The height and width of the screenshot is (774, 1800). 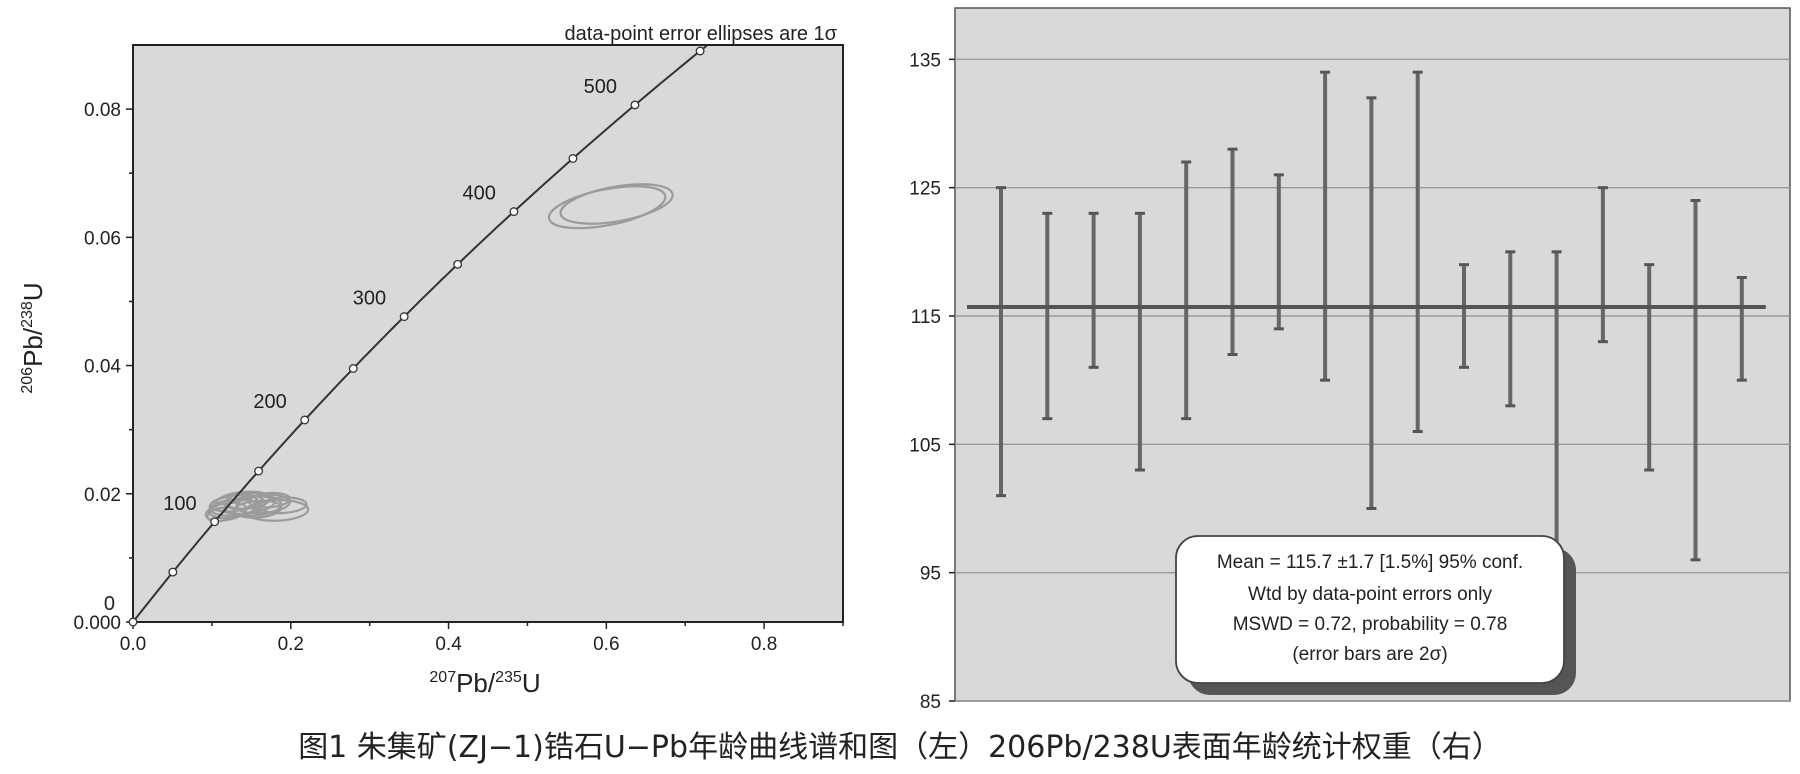 What do you see at coordinates (269, 402) in the screenshot?
I see `concordia-age-label: 200` at bounding box center [269, 402].